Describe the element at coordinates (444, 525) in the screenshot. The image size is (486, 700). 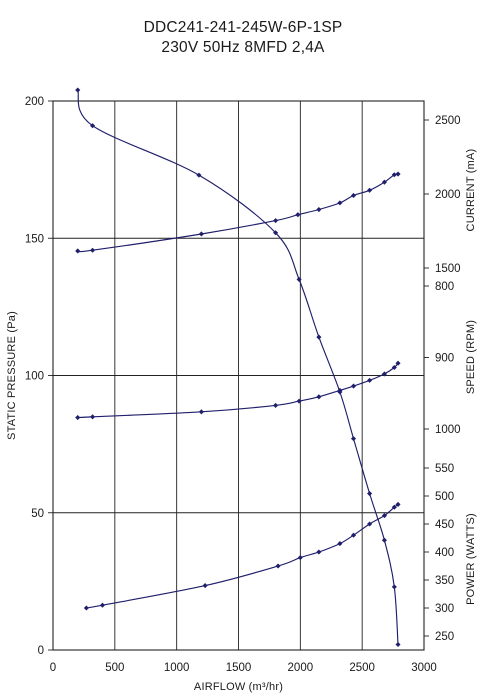
I see `power-tick-label: 450` at that location.